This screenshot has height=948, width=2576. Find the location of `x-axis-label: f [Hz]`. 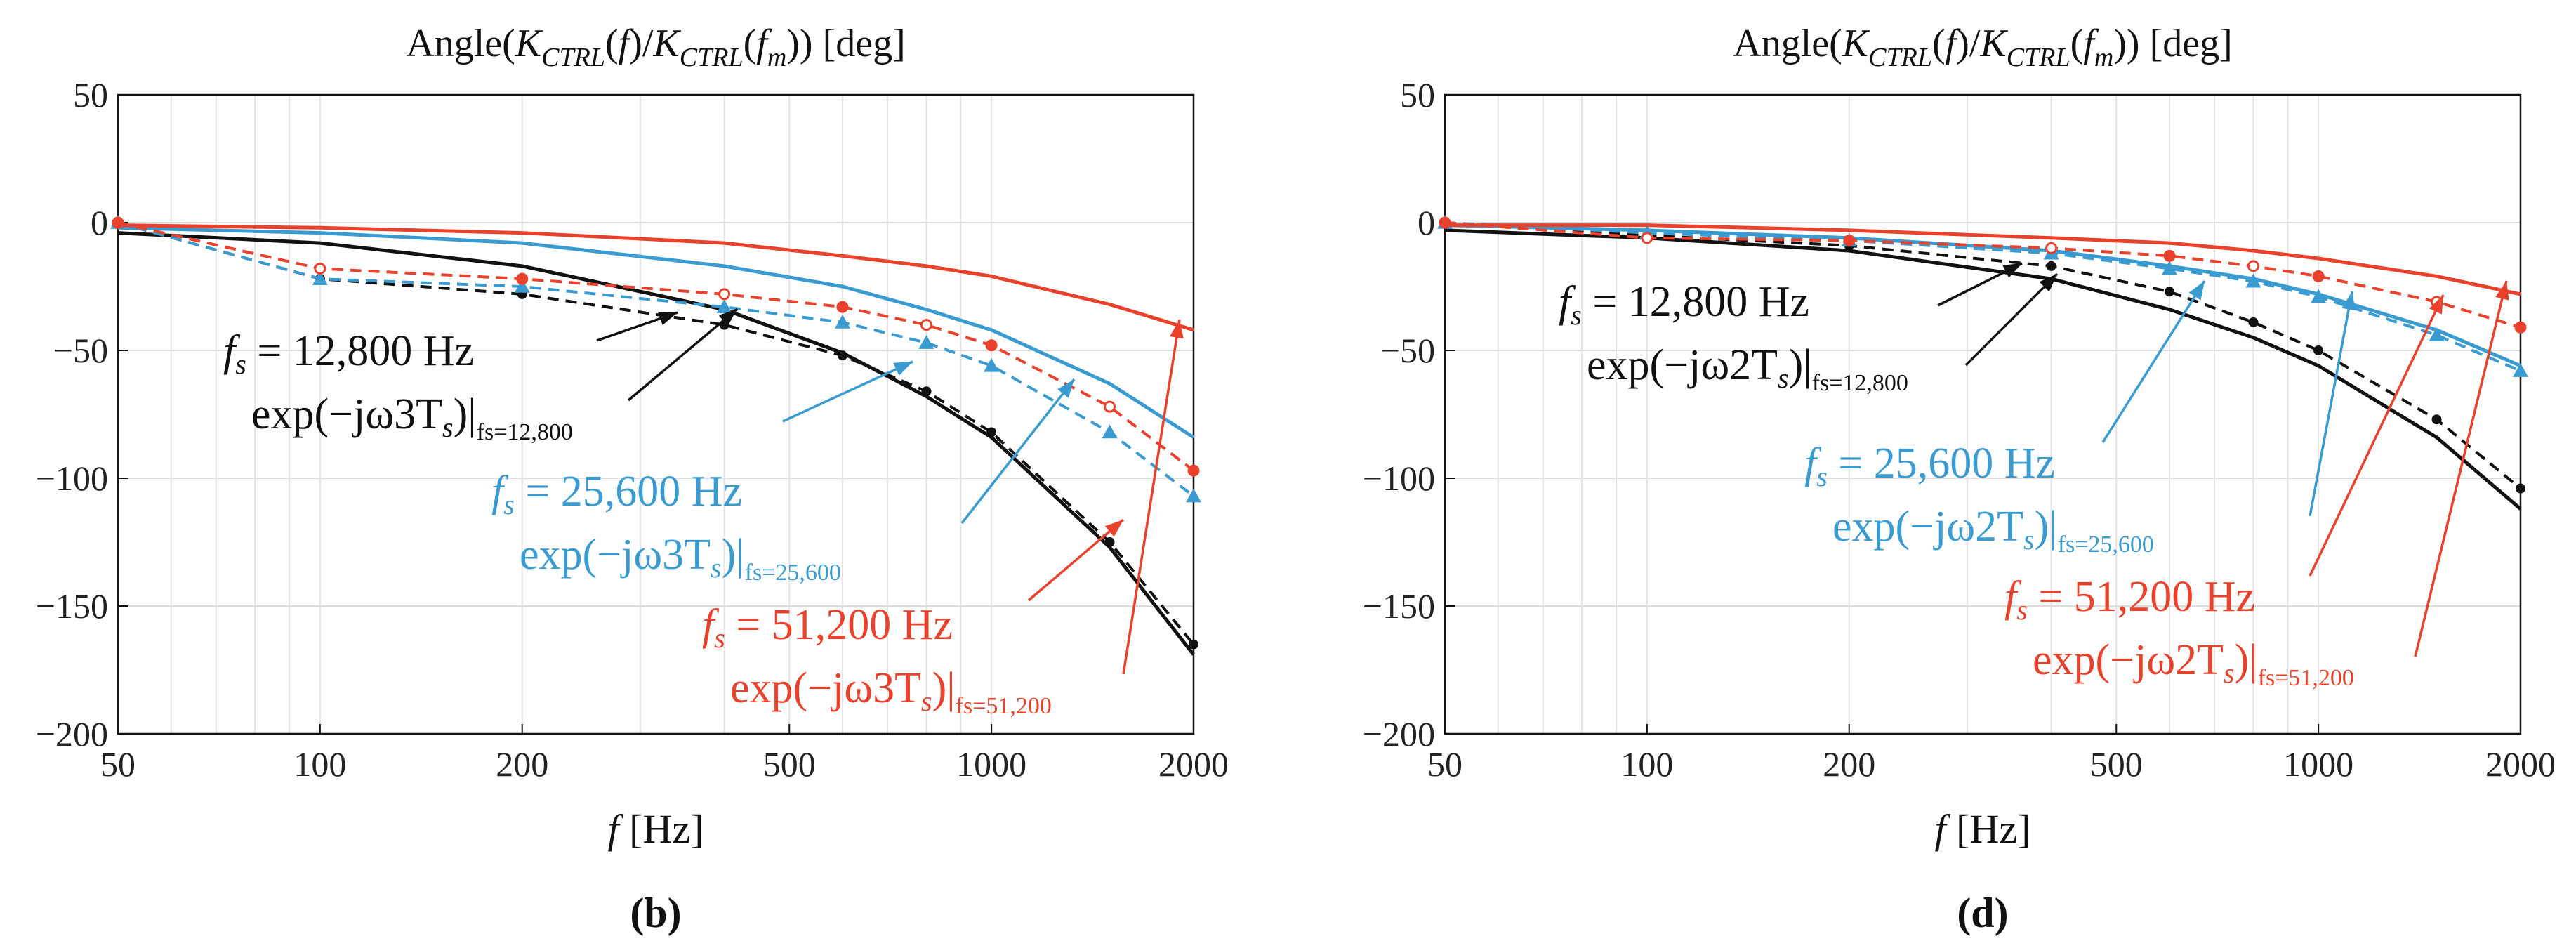

x-axis-label: f [Hz] is located at coordinates (656, 829).